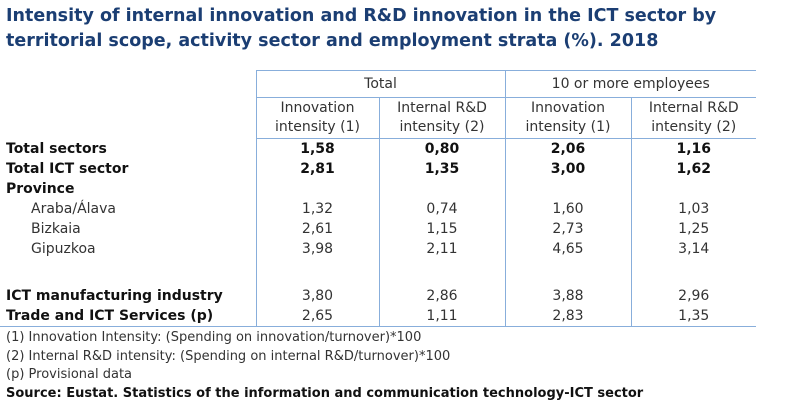  Describe the element at coordinates (567, 209) in the screenshot. I see `cell-value: 1,60` at that location.